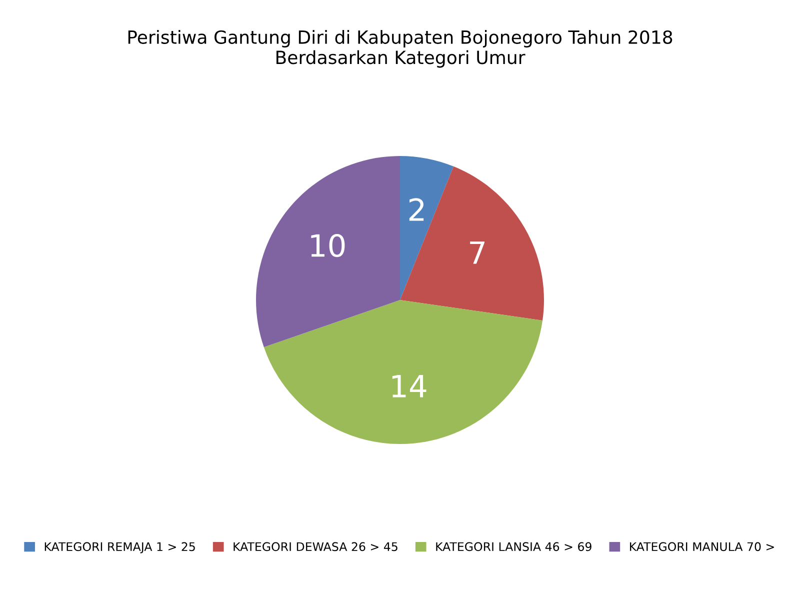  Describe the element at coordinates (409, 386) in the screenshot. I see `data-label: 14` at that location.